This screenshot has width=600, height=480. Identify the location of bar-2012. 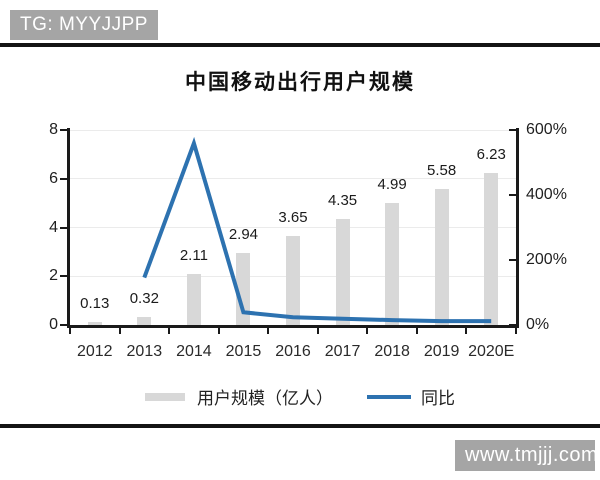
(94, 323).